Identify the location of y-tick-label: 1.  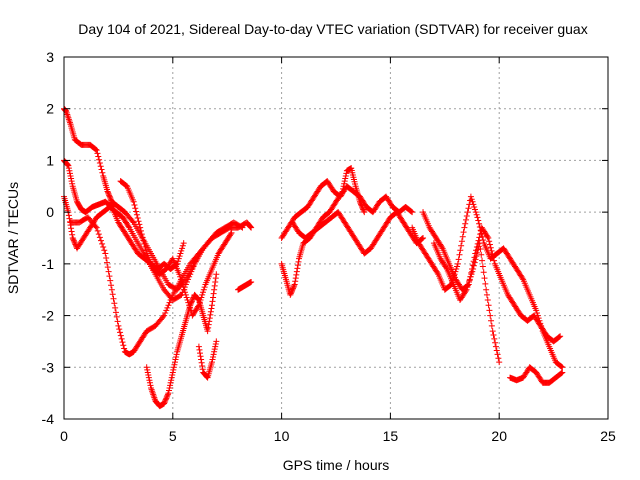
(50, 160).